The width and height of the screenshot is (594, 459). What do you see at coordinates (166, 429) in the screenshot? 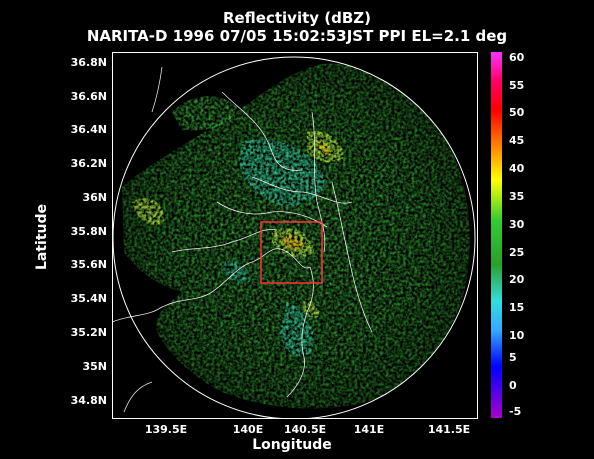
I see `xtick-label: 139.5E` at bounding box center [166, 429].